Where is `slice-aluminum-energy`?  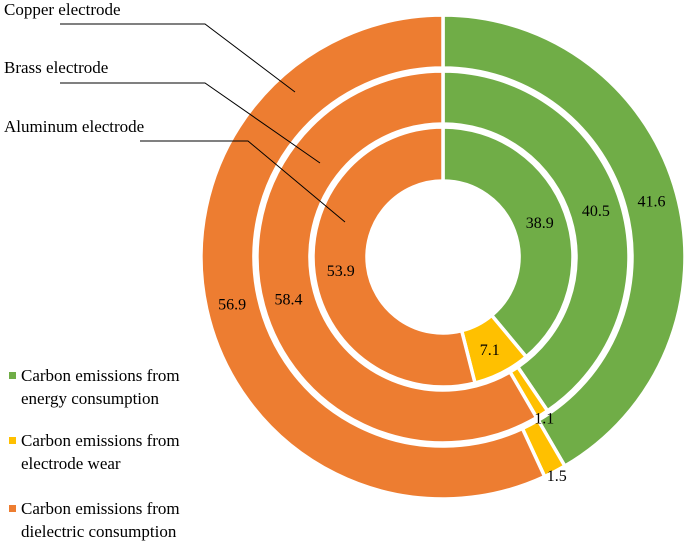 slice-aluminum-energy is located at coordinates (508, 242).